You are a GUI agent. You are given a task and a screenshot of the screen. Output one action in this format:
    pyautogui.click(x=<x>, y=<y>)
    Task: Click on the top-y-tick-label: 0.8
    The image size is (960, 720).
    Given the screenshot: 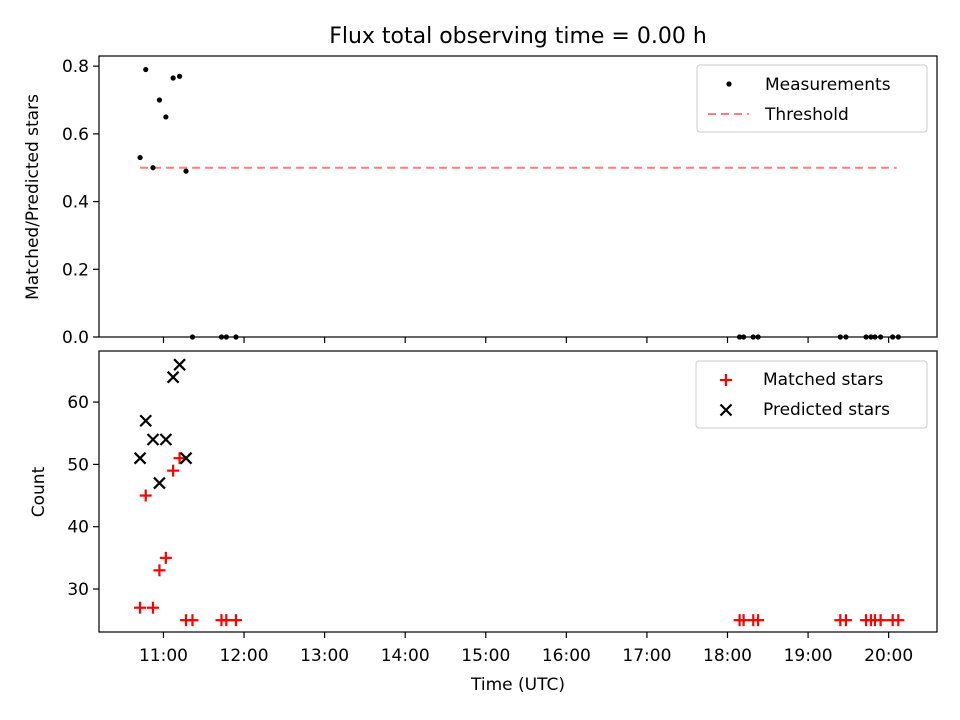 What is the action you would take?
    pyautogui.click(x=75, y=67)
    